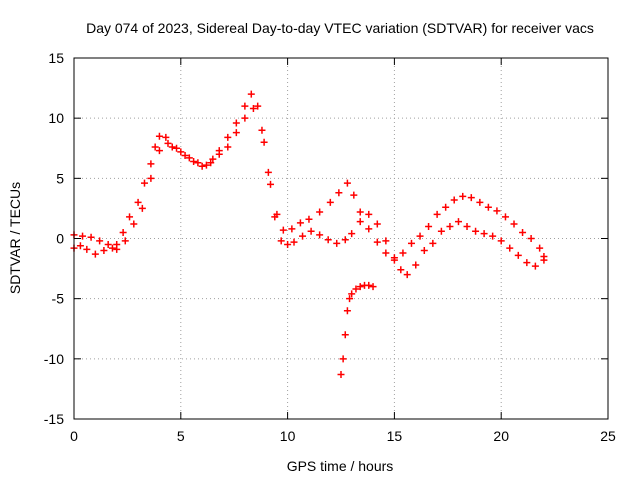 This screenshot has width=640, height=485. Describe the element at coordinates (74, 436) in the screenshot. I see `x-tick-label: 0` at that location.